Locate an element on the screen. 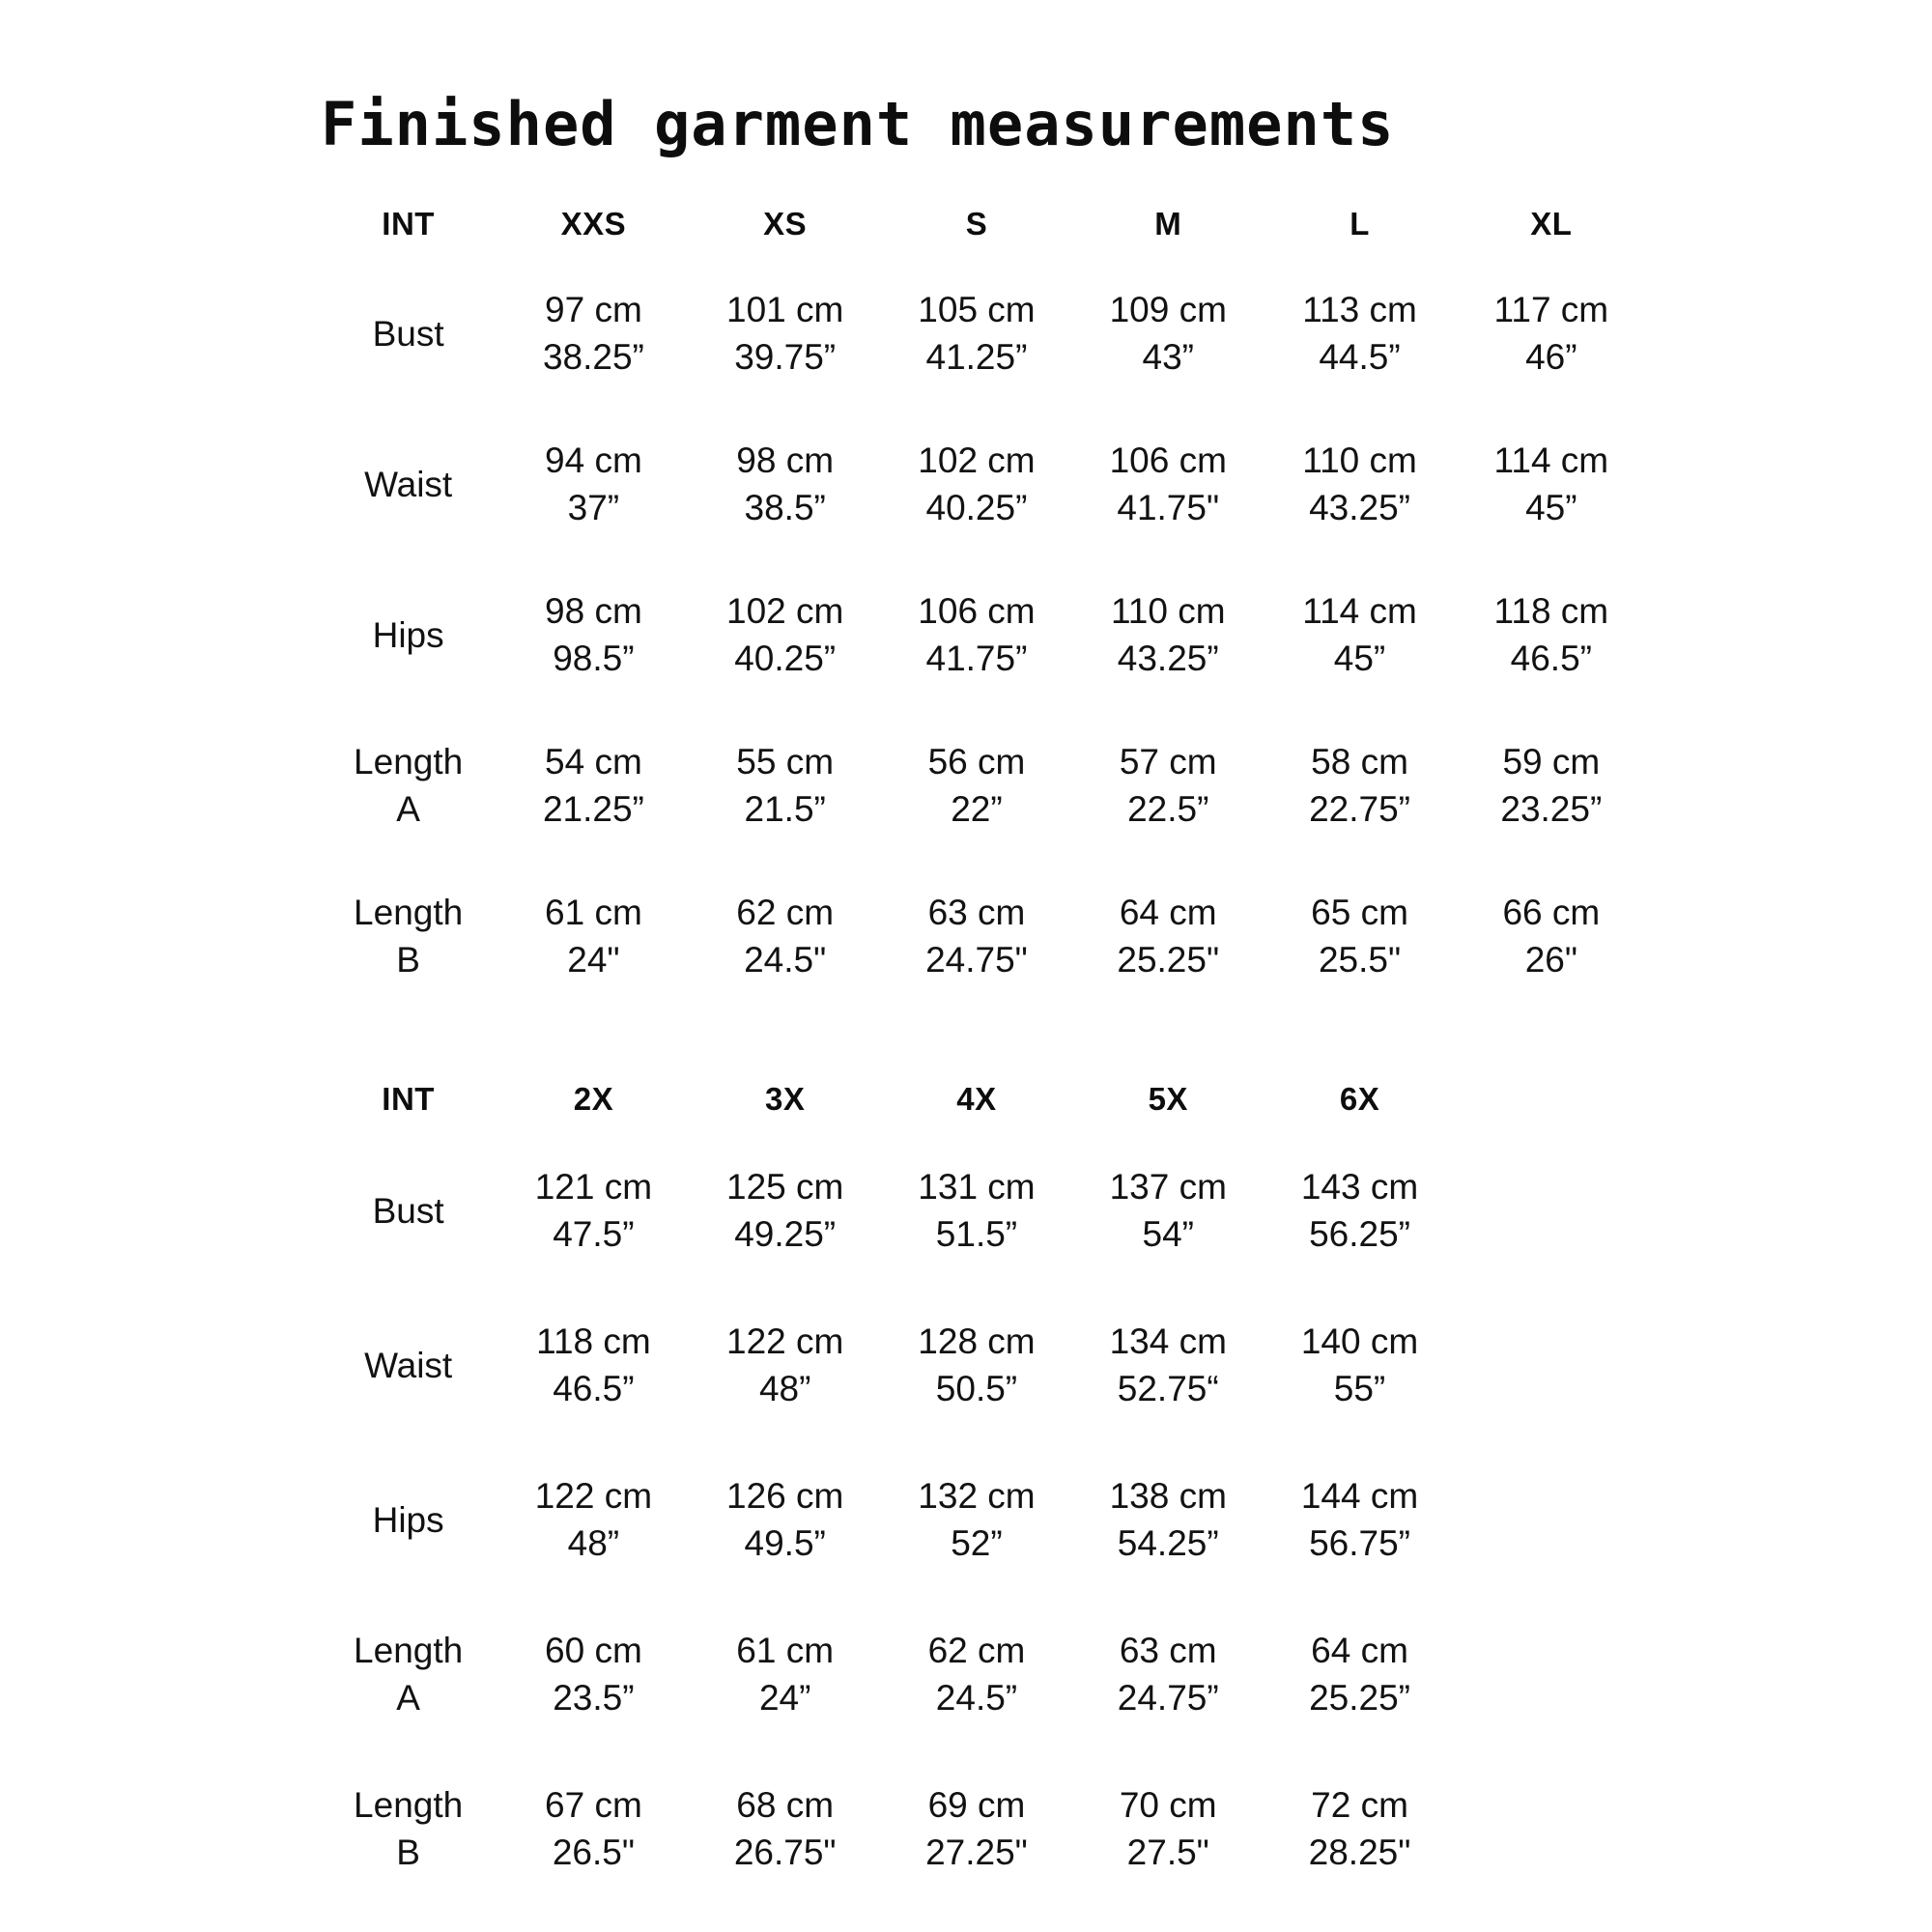  column-header-measure: INT is located at coordinates (408, 224).